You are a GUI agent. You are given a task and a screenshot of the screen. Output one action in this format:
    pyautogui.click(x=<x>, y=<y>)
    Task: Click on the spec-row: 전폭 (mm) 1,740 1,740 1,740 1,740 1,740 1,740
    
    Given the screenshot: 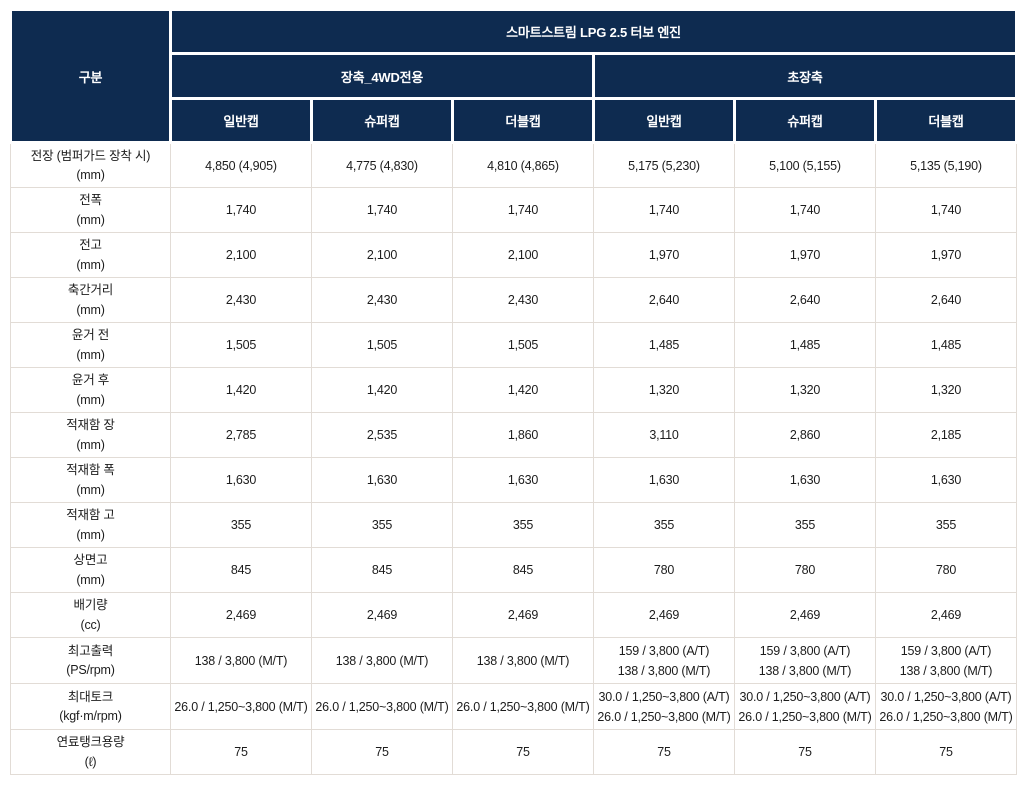 What is the action you would take?
    pyautogui.click(x=513, y=210)
    